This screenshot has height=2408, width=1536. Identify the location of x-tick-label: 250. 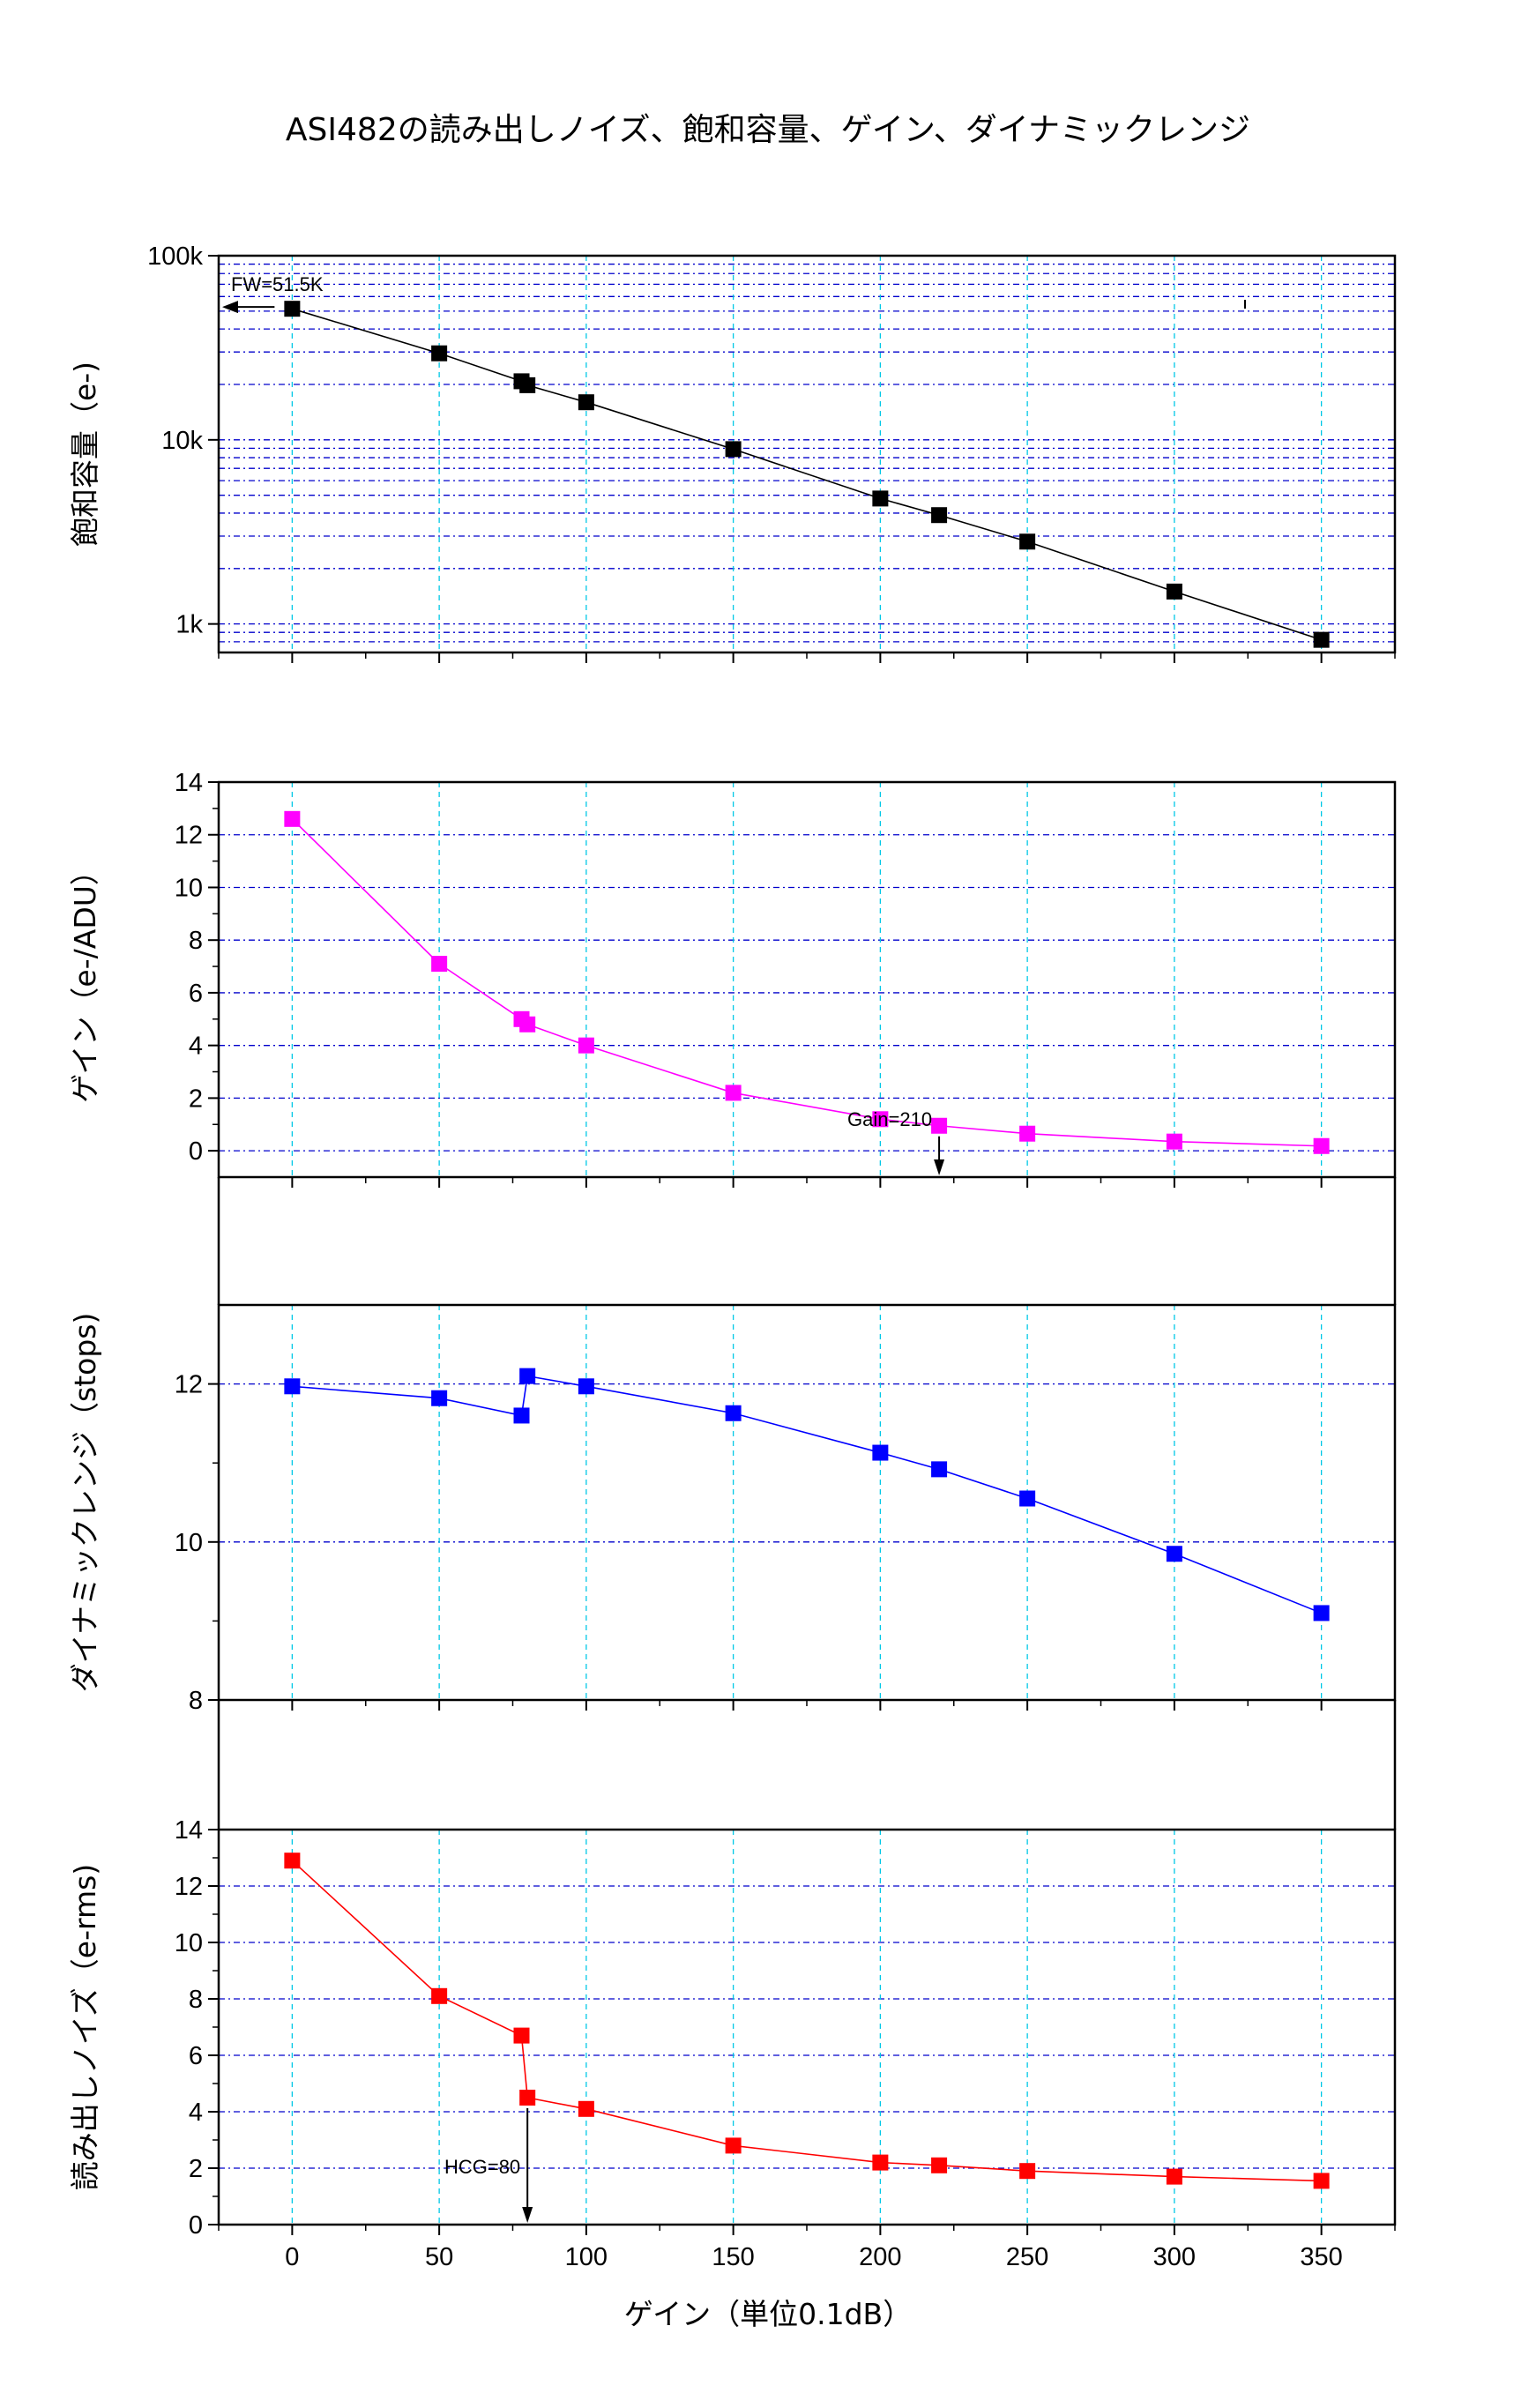
(1027, 2257).